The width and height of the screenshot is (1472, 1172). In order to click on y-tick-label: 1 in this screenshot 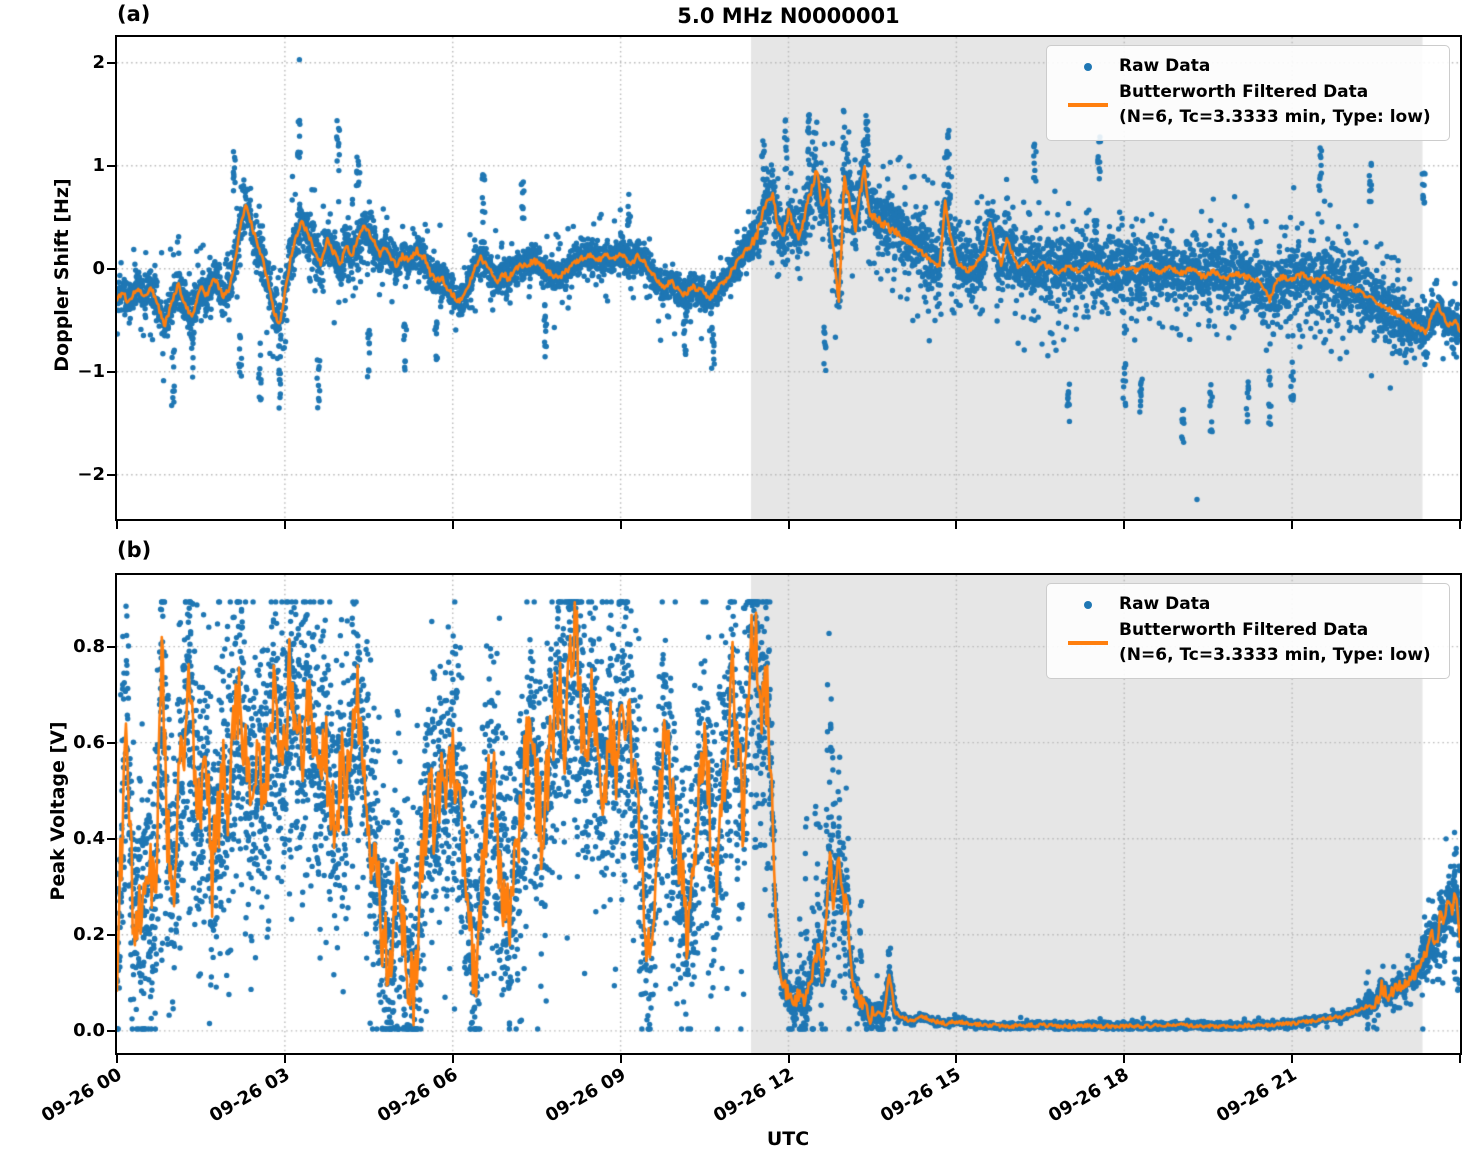, I will do `click(98, 165)`.